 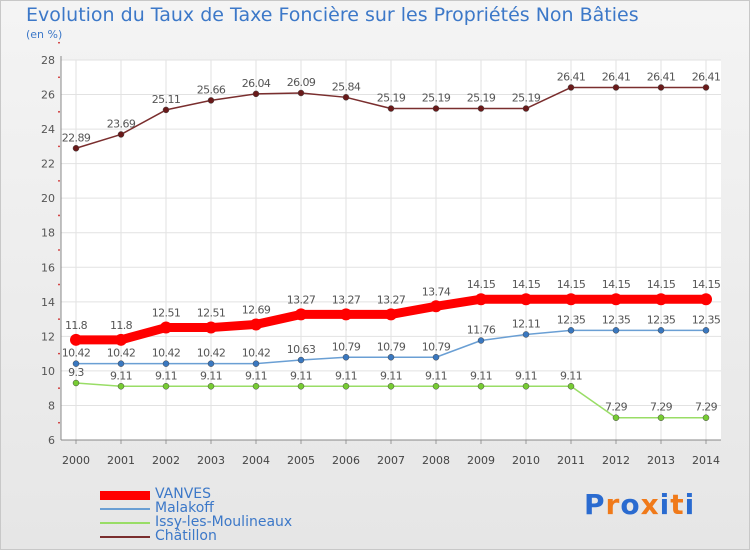 What do you see at coordinates (166, 313) in the screenshot?
I see `data-label: 12.51` at bounding box center [166, 313].